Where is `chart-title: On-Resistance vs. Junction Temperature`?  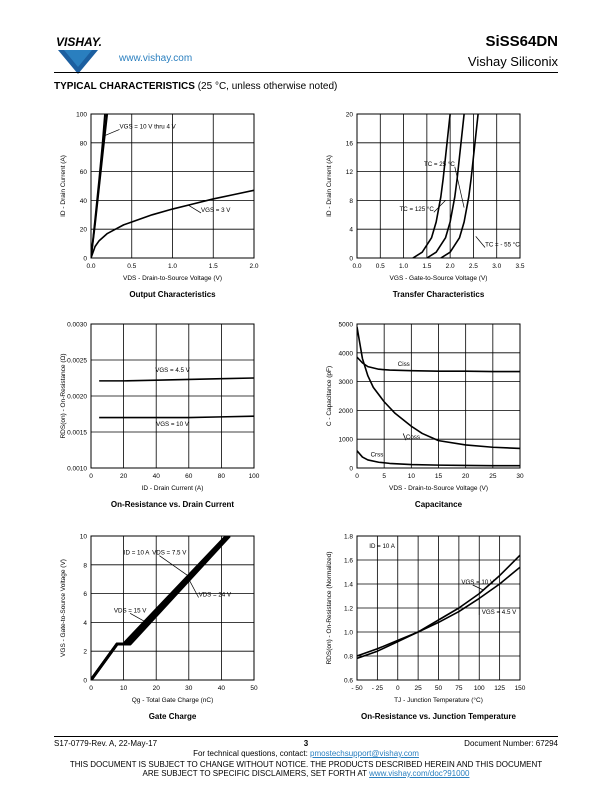 chart-title: On-Resistance vs. Junction Temperature is located at coordinates (439, 716).